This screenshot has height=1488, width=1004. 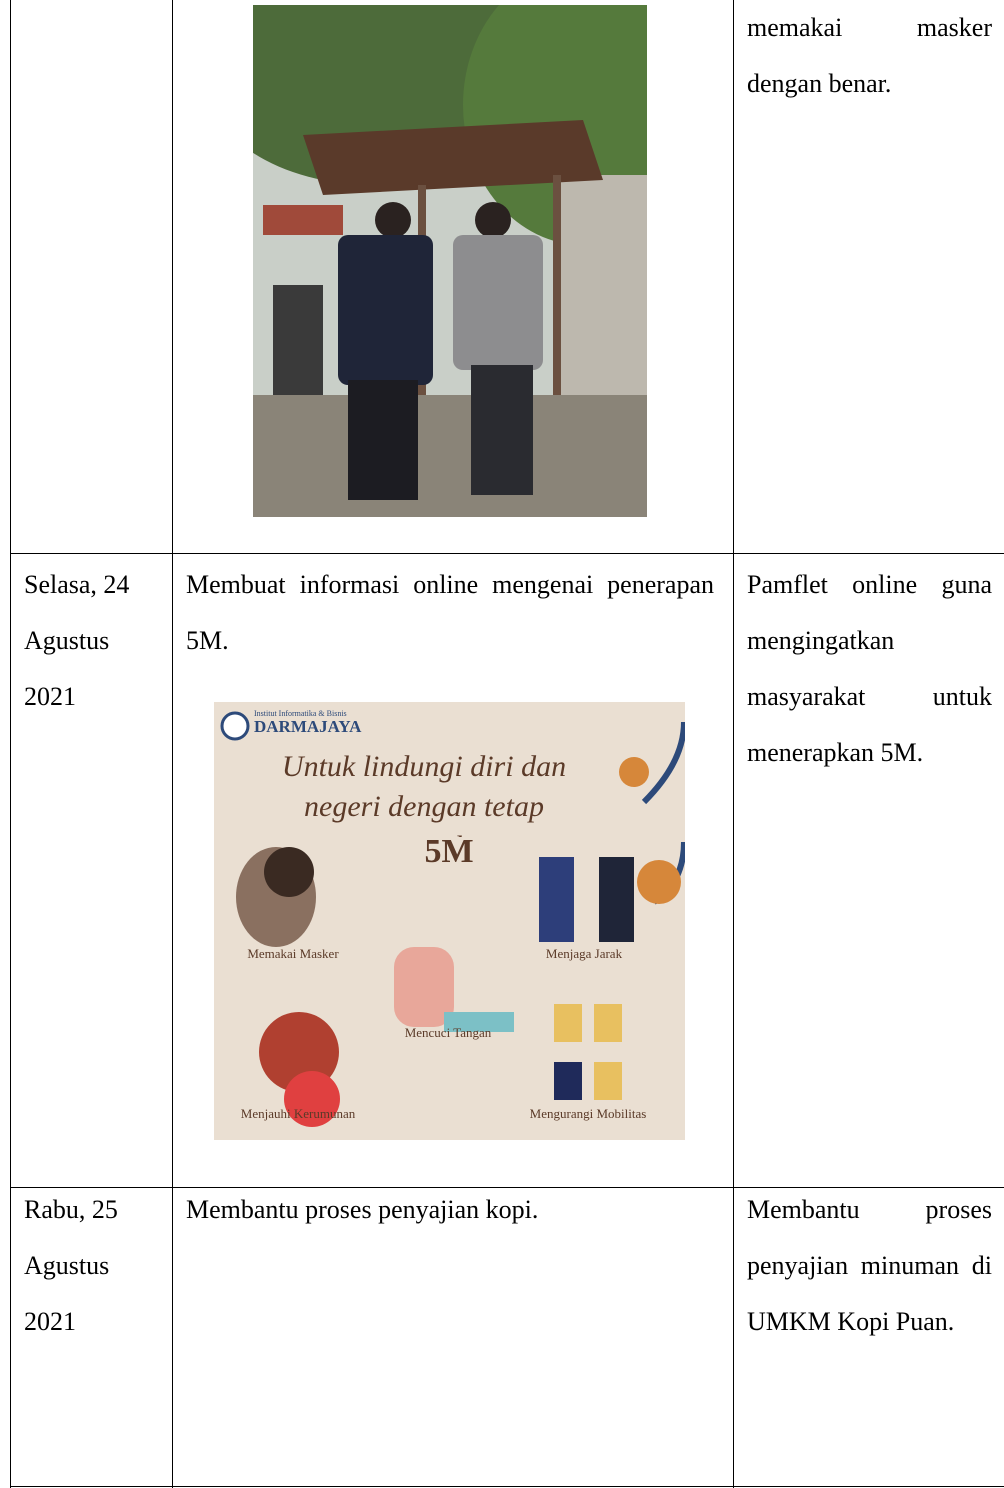 I want to click on poster-item: Mencuci Tangan, so click(x=448, y=1032).